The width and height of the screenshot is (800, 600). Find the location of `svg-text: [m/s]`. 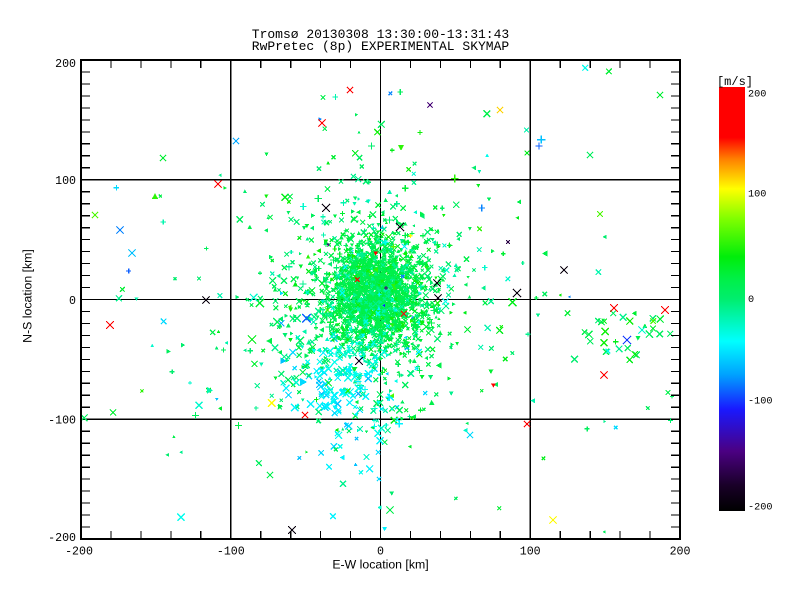

svg-text: [m/s] is located at coordinates (735, 82).